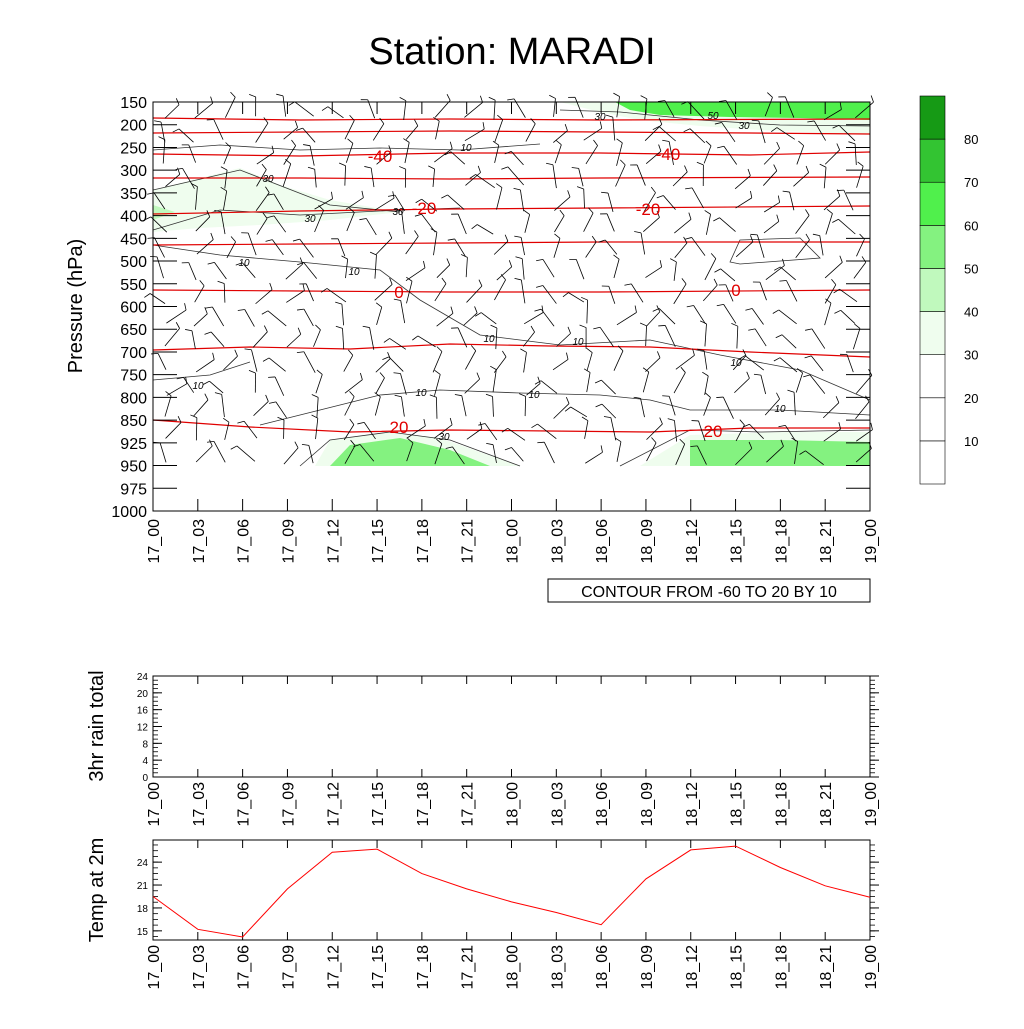 The image size is (1024, 1029). Describe the element at coordinates (244, 541) in the screenshot. I see `time-tick-label: 17_06` at that location.